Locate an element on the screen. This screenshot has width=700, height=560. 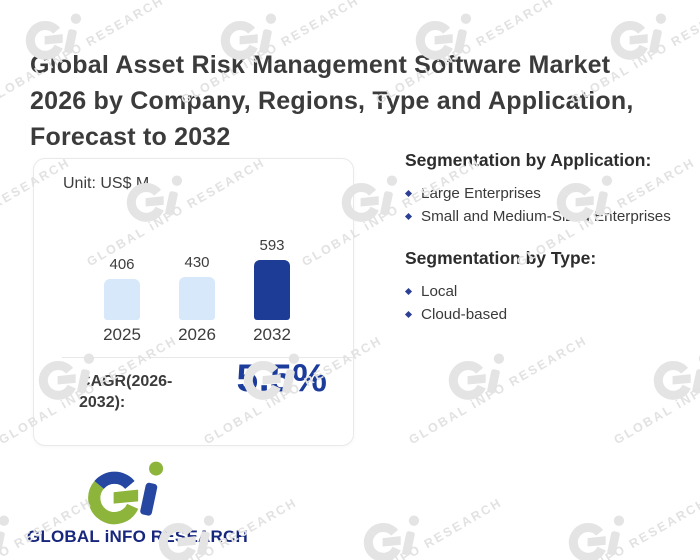
segmentation-item-label: Large Enterprises is located at coordinates (481, 193).